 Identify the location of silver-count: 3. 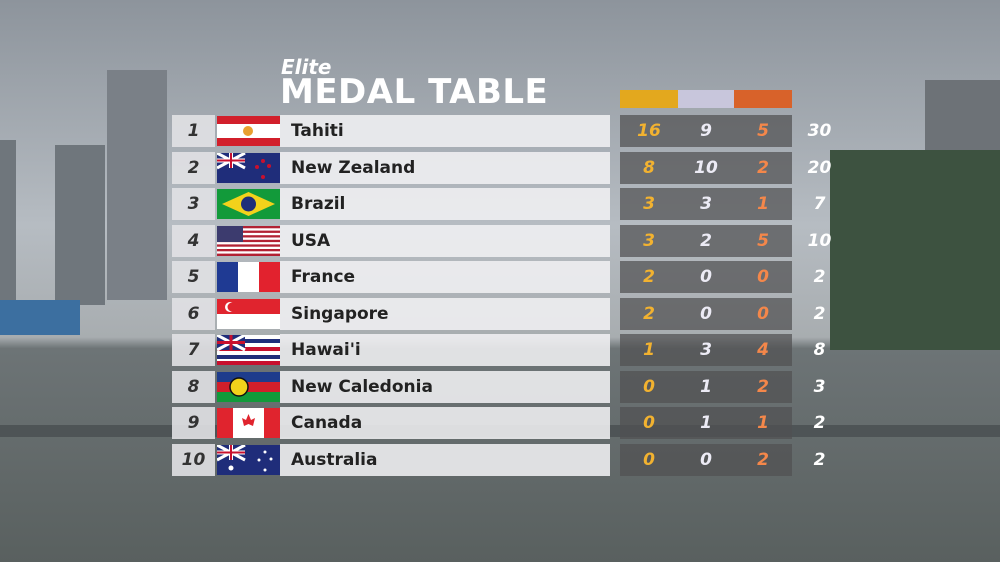
(706, 204).